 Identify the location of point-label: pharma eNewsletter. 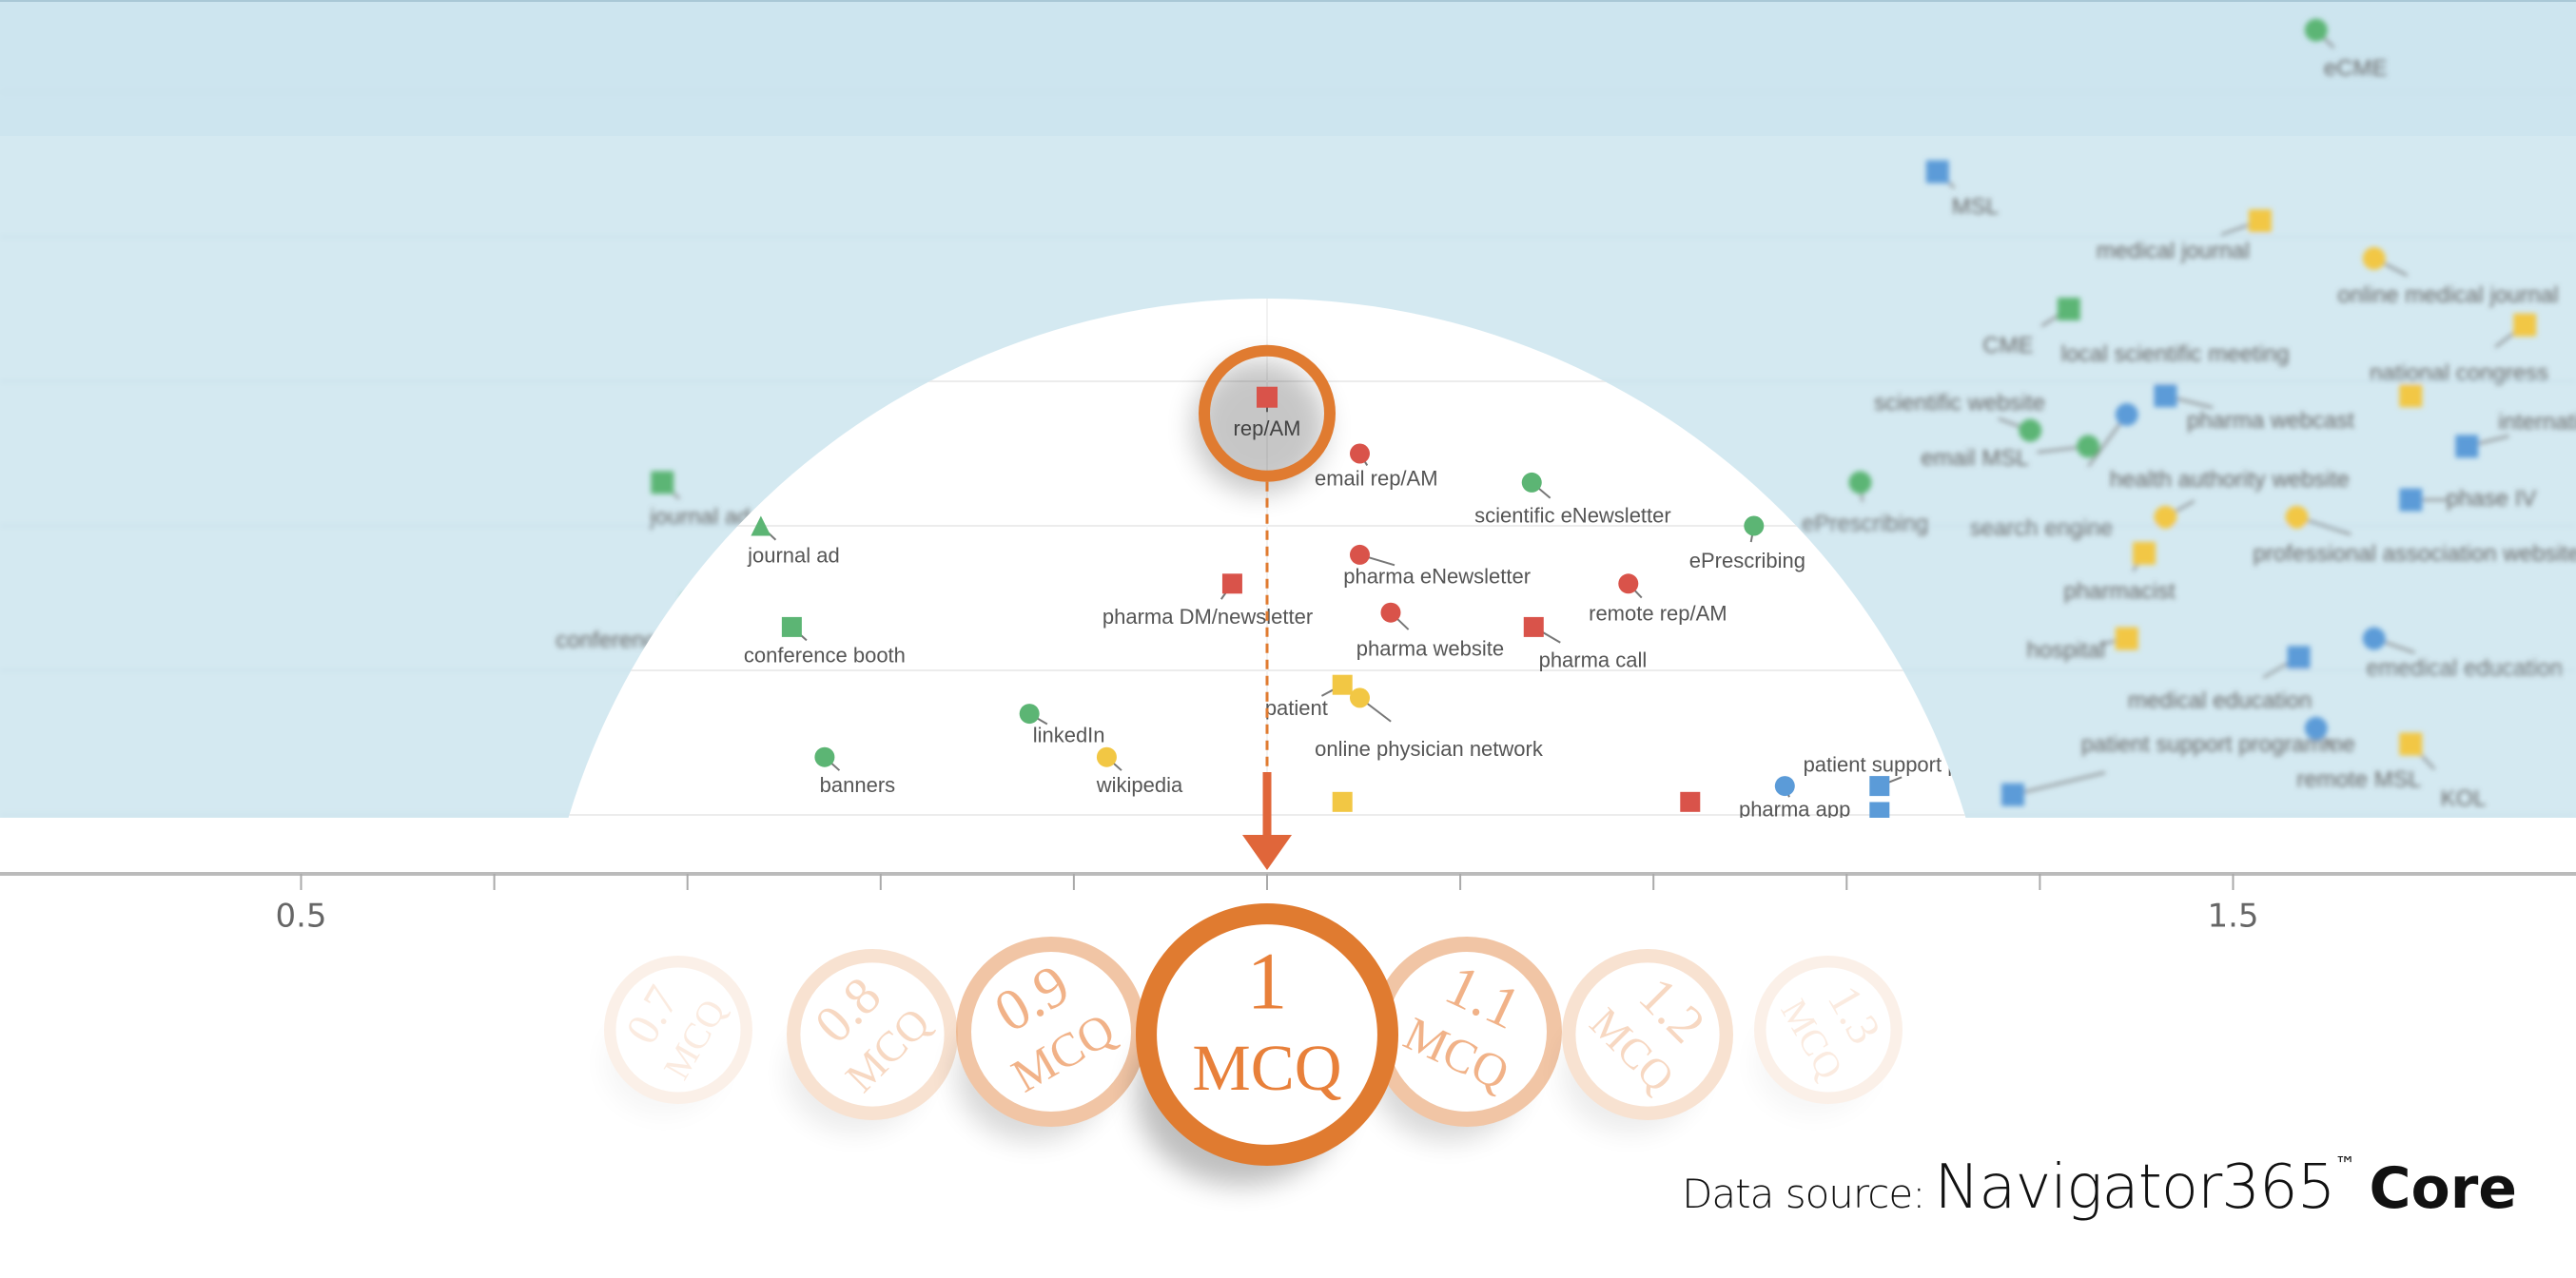
(1437, 576).